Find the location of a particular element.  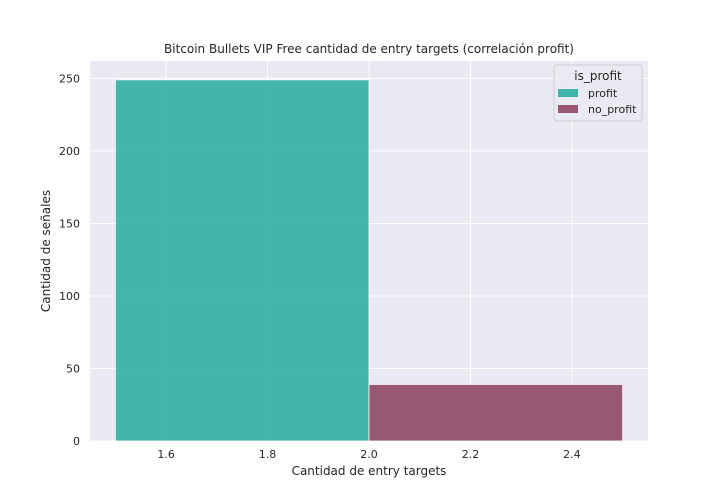

x-tick-label: 2.4 is located at coordinates (572, 454).